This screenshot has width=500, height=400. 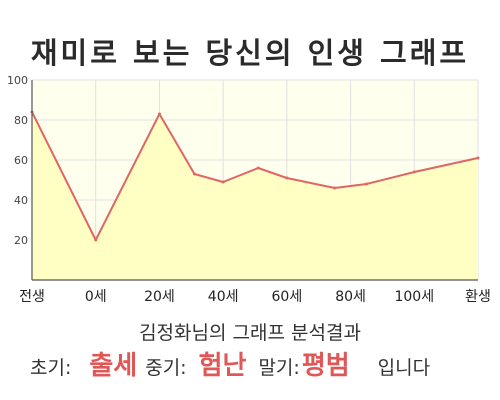 I want to click on analysis-result: 초기: 출세 중기: 험난 말기: 평범 입니다, so click(x=250, y=363).